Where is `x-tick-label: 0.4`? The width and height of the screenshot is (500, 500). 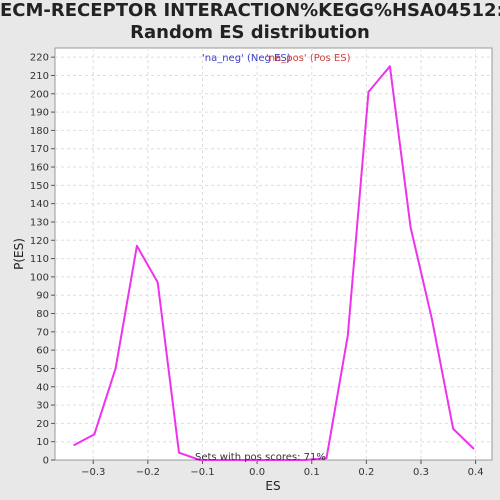 x-tick-label: 0.4 is located at coordinates (476, 472).